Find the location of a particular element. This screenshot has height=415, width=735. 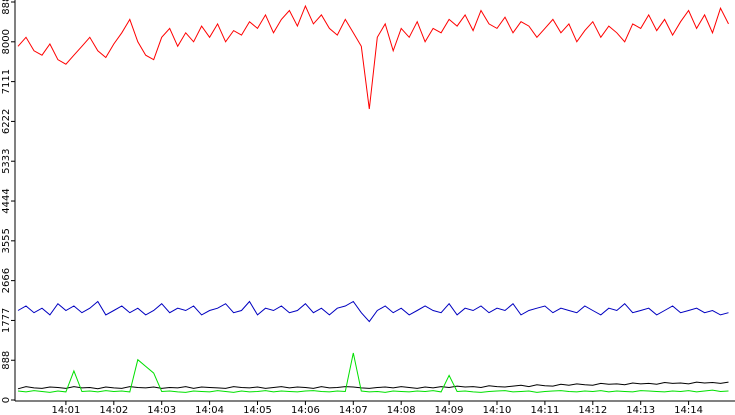

x-tick-label: 14:10 is located at coordinates (497, 410).